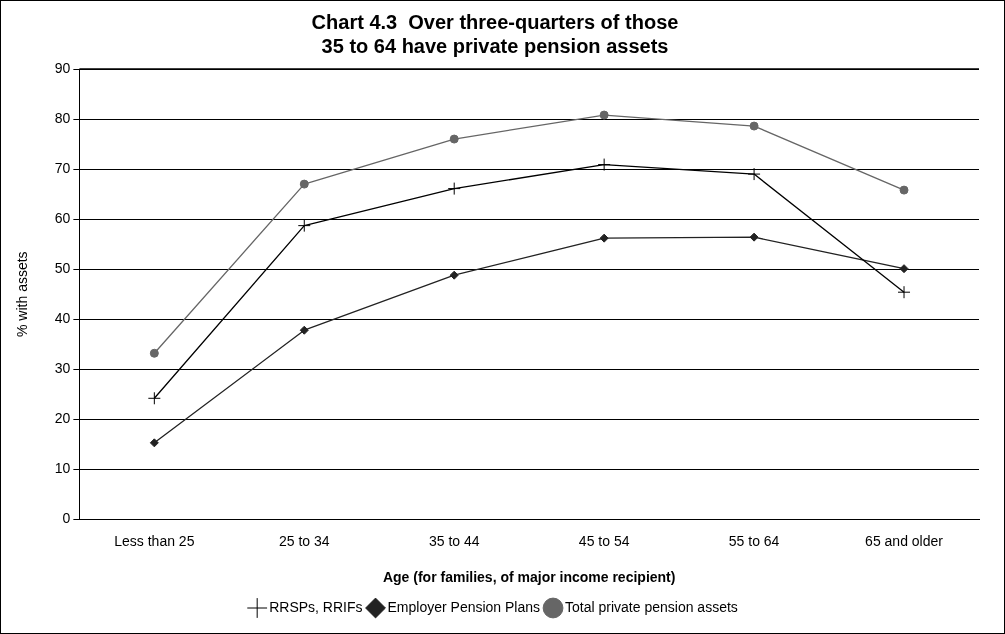 Image resolution: width=1005 pixels, height=634 pixels. I want to click on y-tick-label: 10, so click(62, 468).